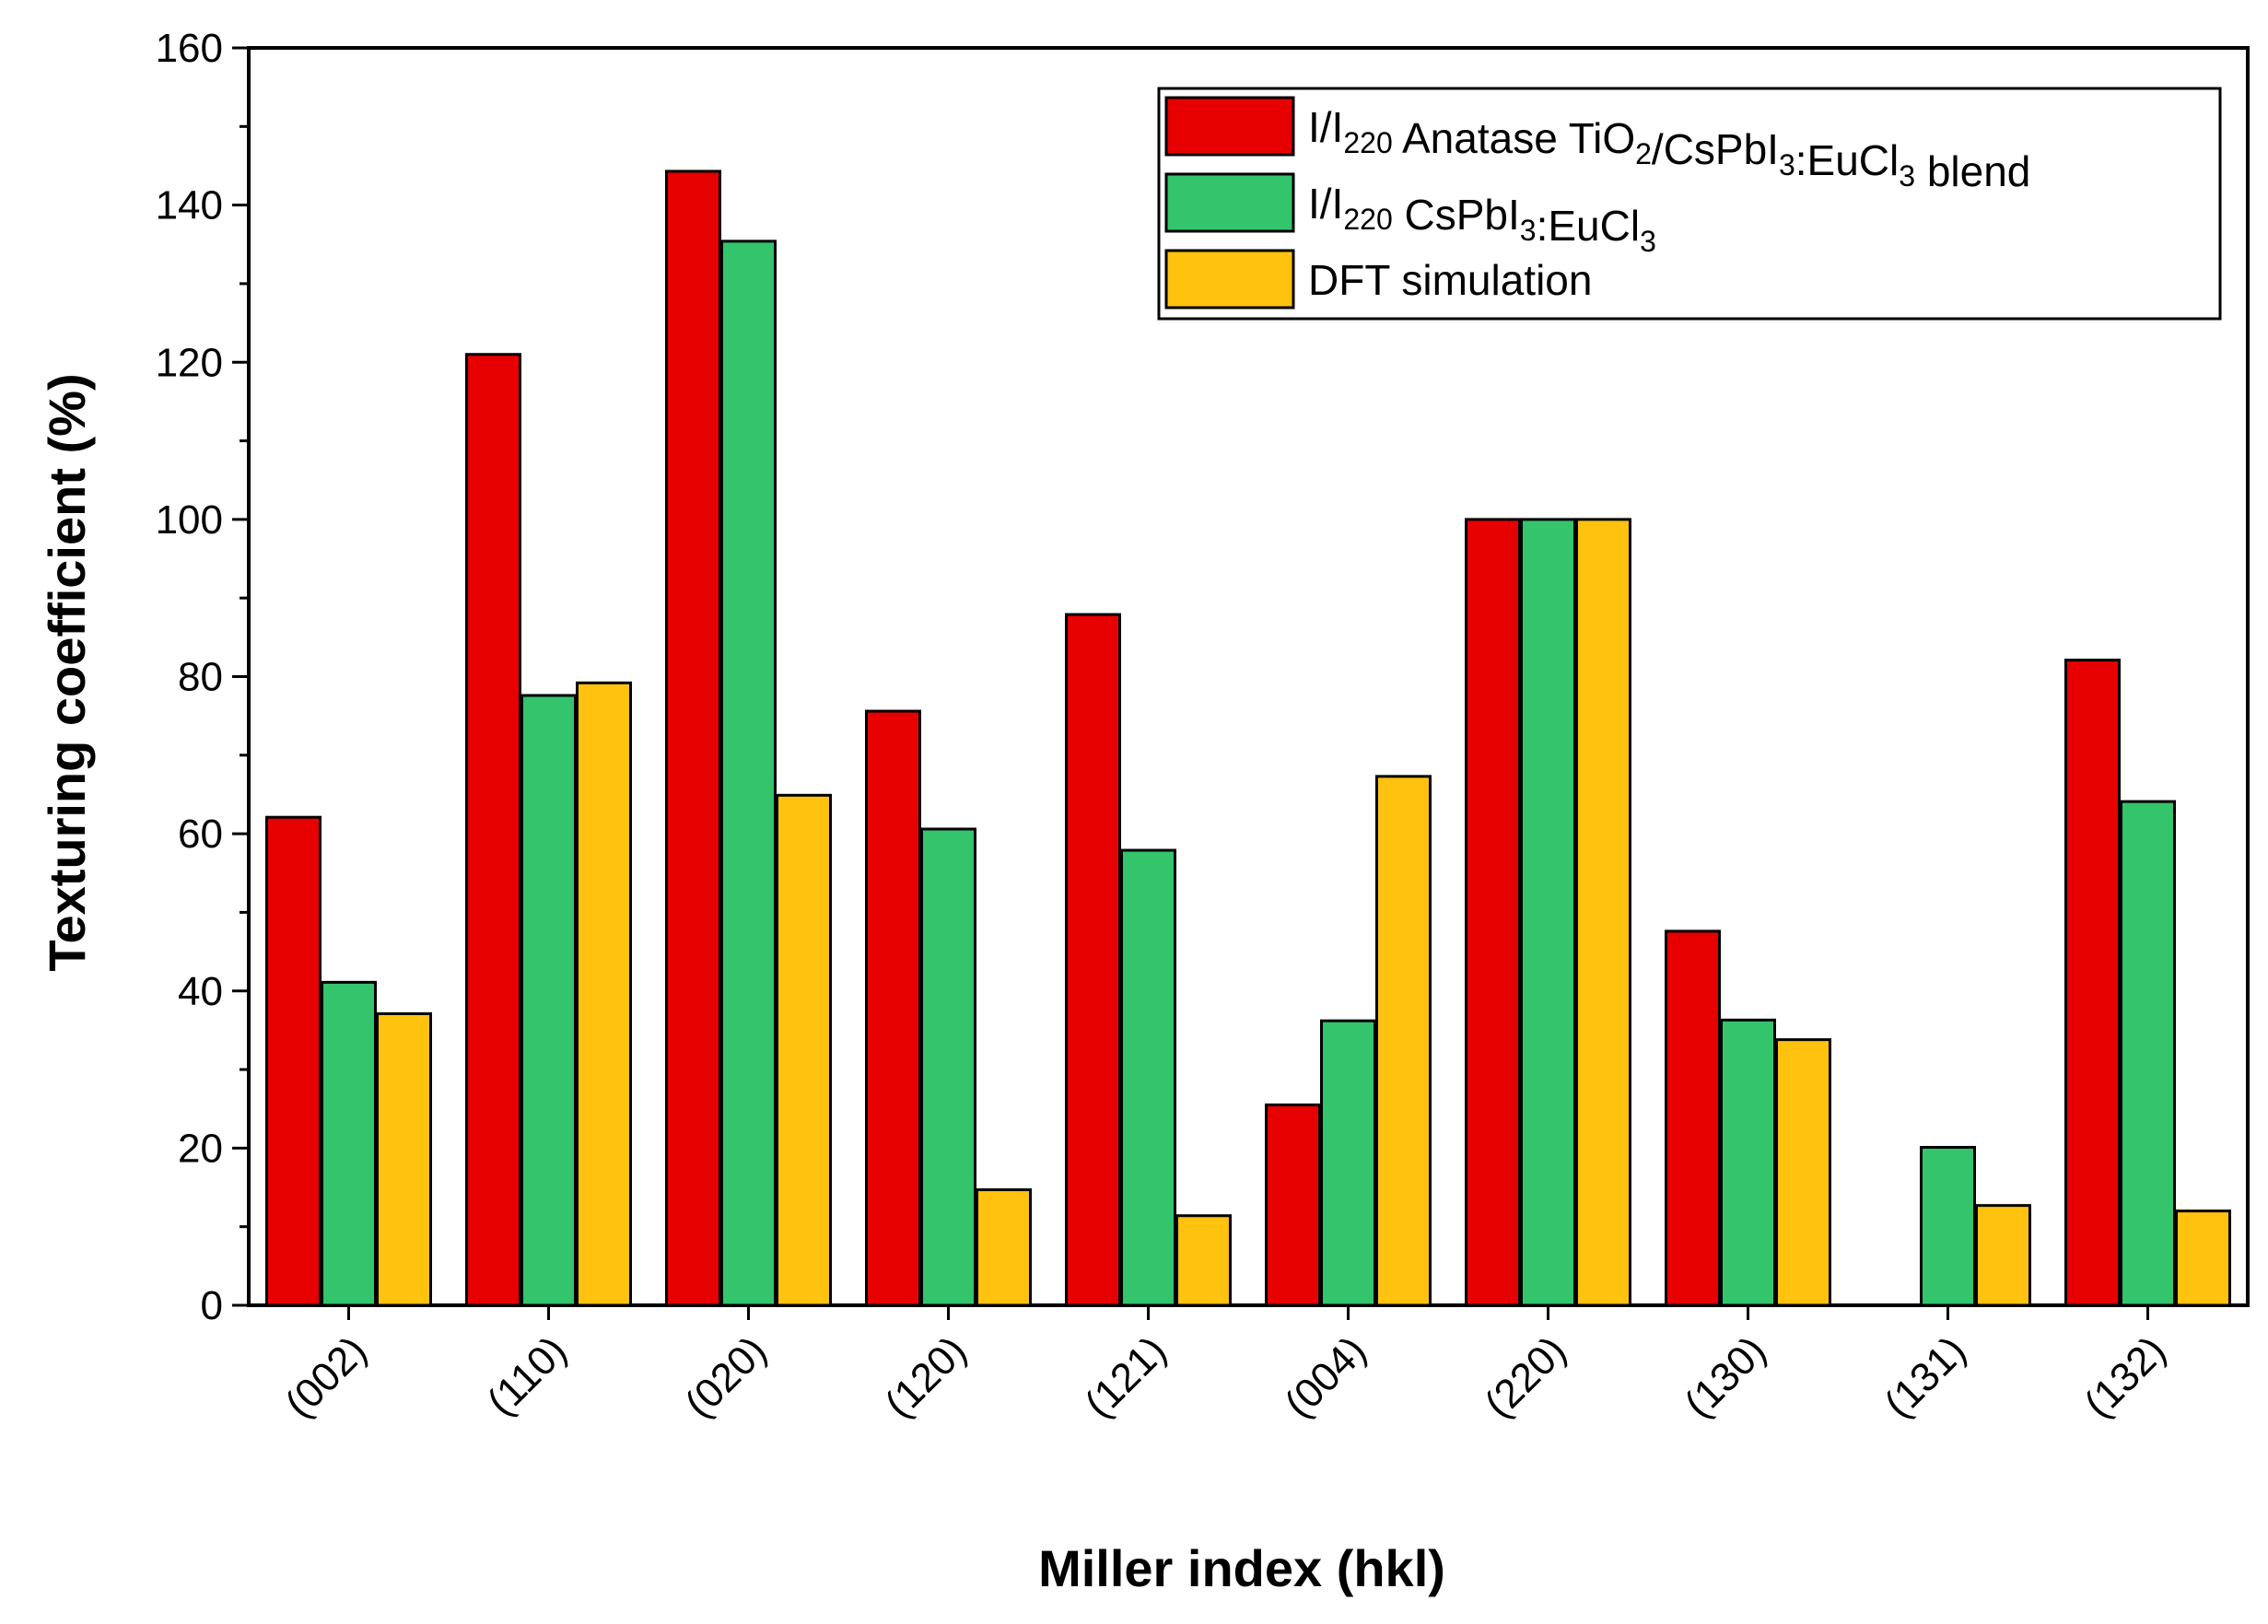 This screenshot has width=2268, height=1624. Describe the element at coordinates (925, 1376) in the screenshot. I see `x-tick-label: (120)` at that location.